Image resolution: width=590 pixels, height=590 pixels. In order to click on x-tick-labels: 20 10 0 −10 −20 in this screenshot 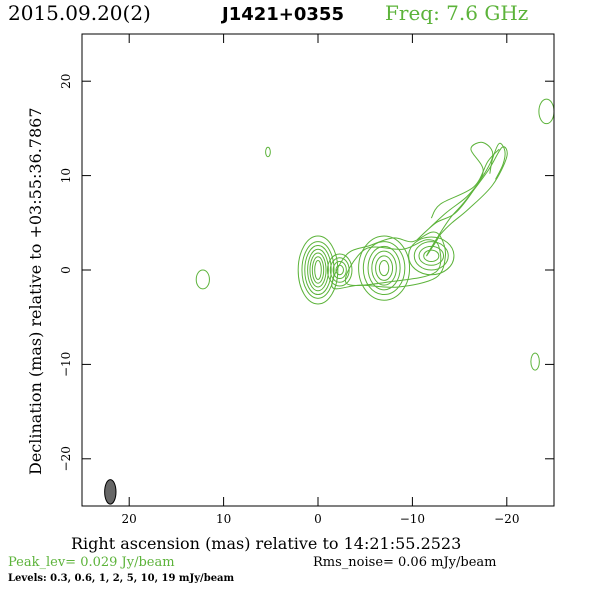, I will do `click(321, 519)`.